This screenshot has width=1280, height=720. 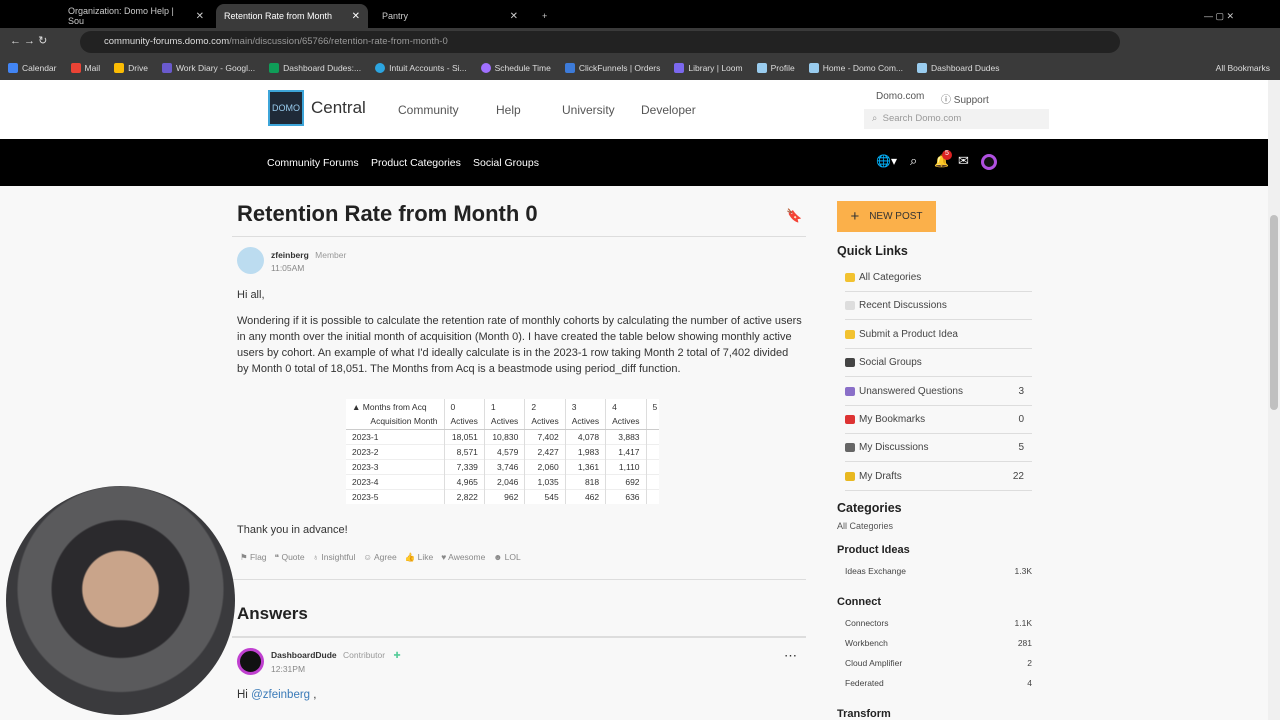 What do you see at coordinates (938, 663) in the screenshot?
I see `category-item: Cloud Amplifier 2` at bounding box center [938, 663].